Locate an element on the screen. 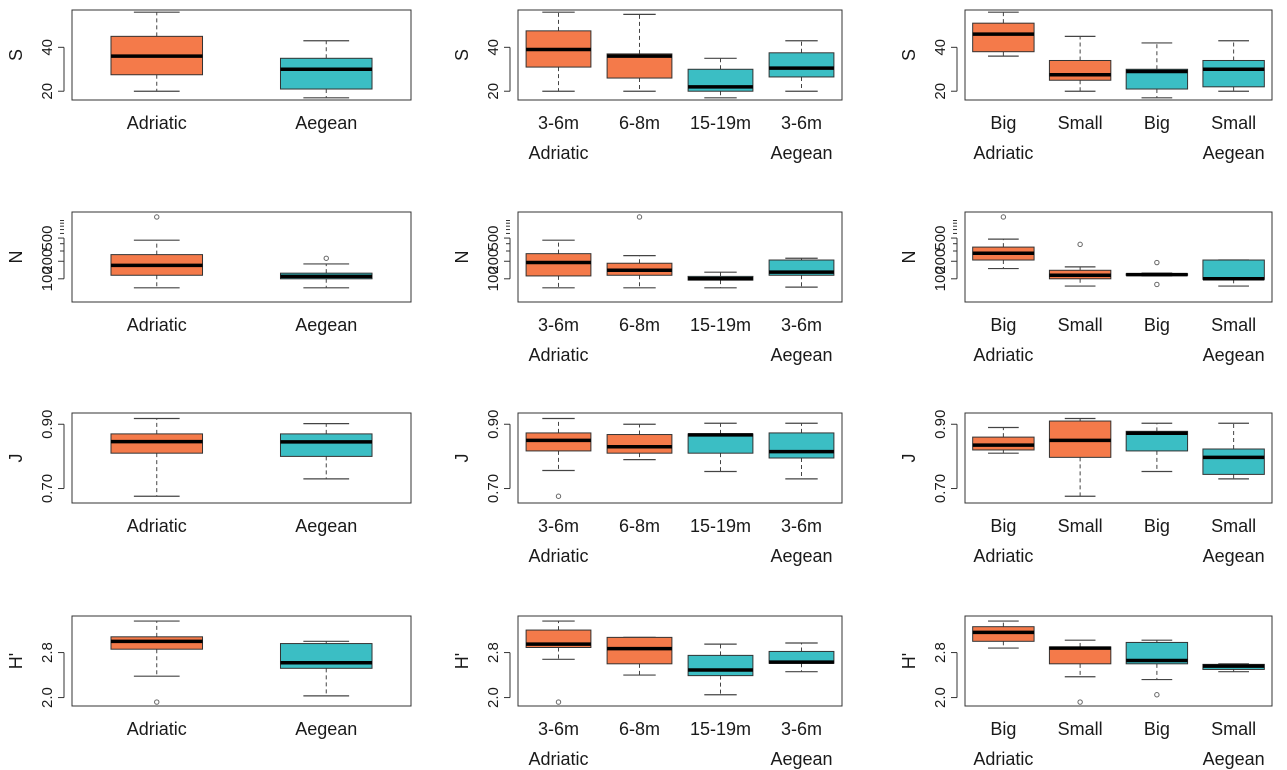 The width and height of the screenshot is (1287, 770). box-6-8m is located at coordinates (639, 52).